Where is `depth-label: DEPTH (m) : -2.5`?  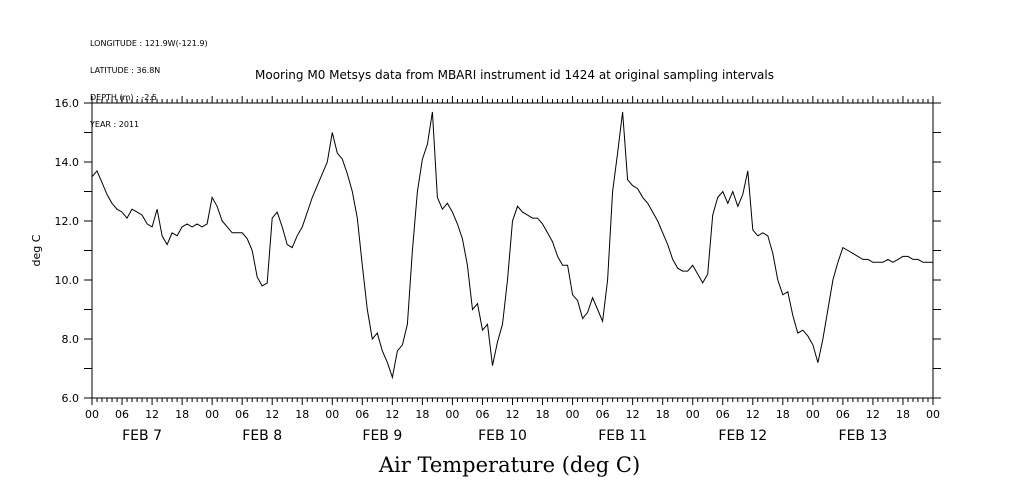 depth-label: DEPTH (m) : -2.5 is located at coordinates (123, 97).